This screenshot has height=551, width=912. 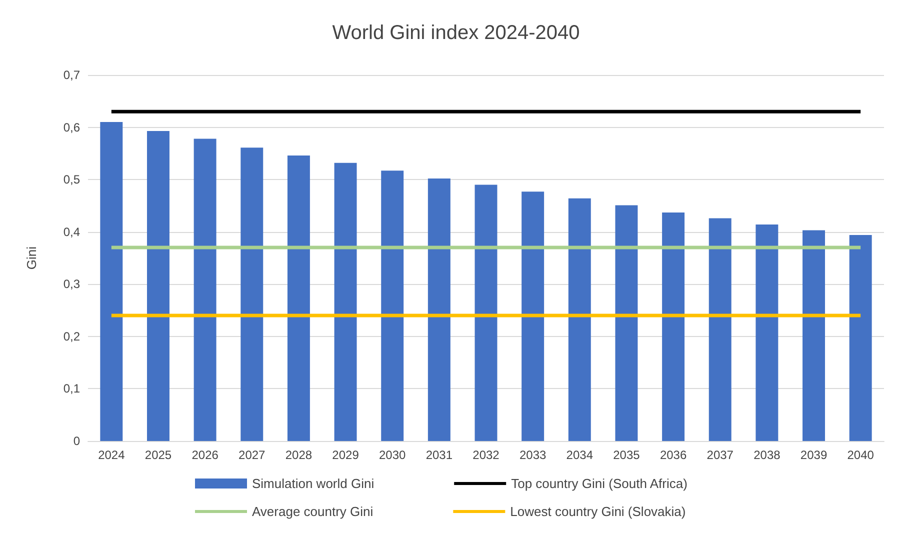 I want to click on y-tick-label: 0,7, so click(x=71, y=75).